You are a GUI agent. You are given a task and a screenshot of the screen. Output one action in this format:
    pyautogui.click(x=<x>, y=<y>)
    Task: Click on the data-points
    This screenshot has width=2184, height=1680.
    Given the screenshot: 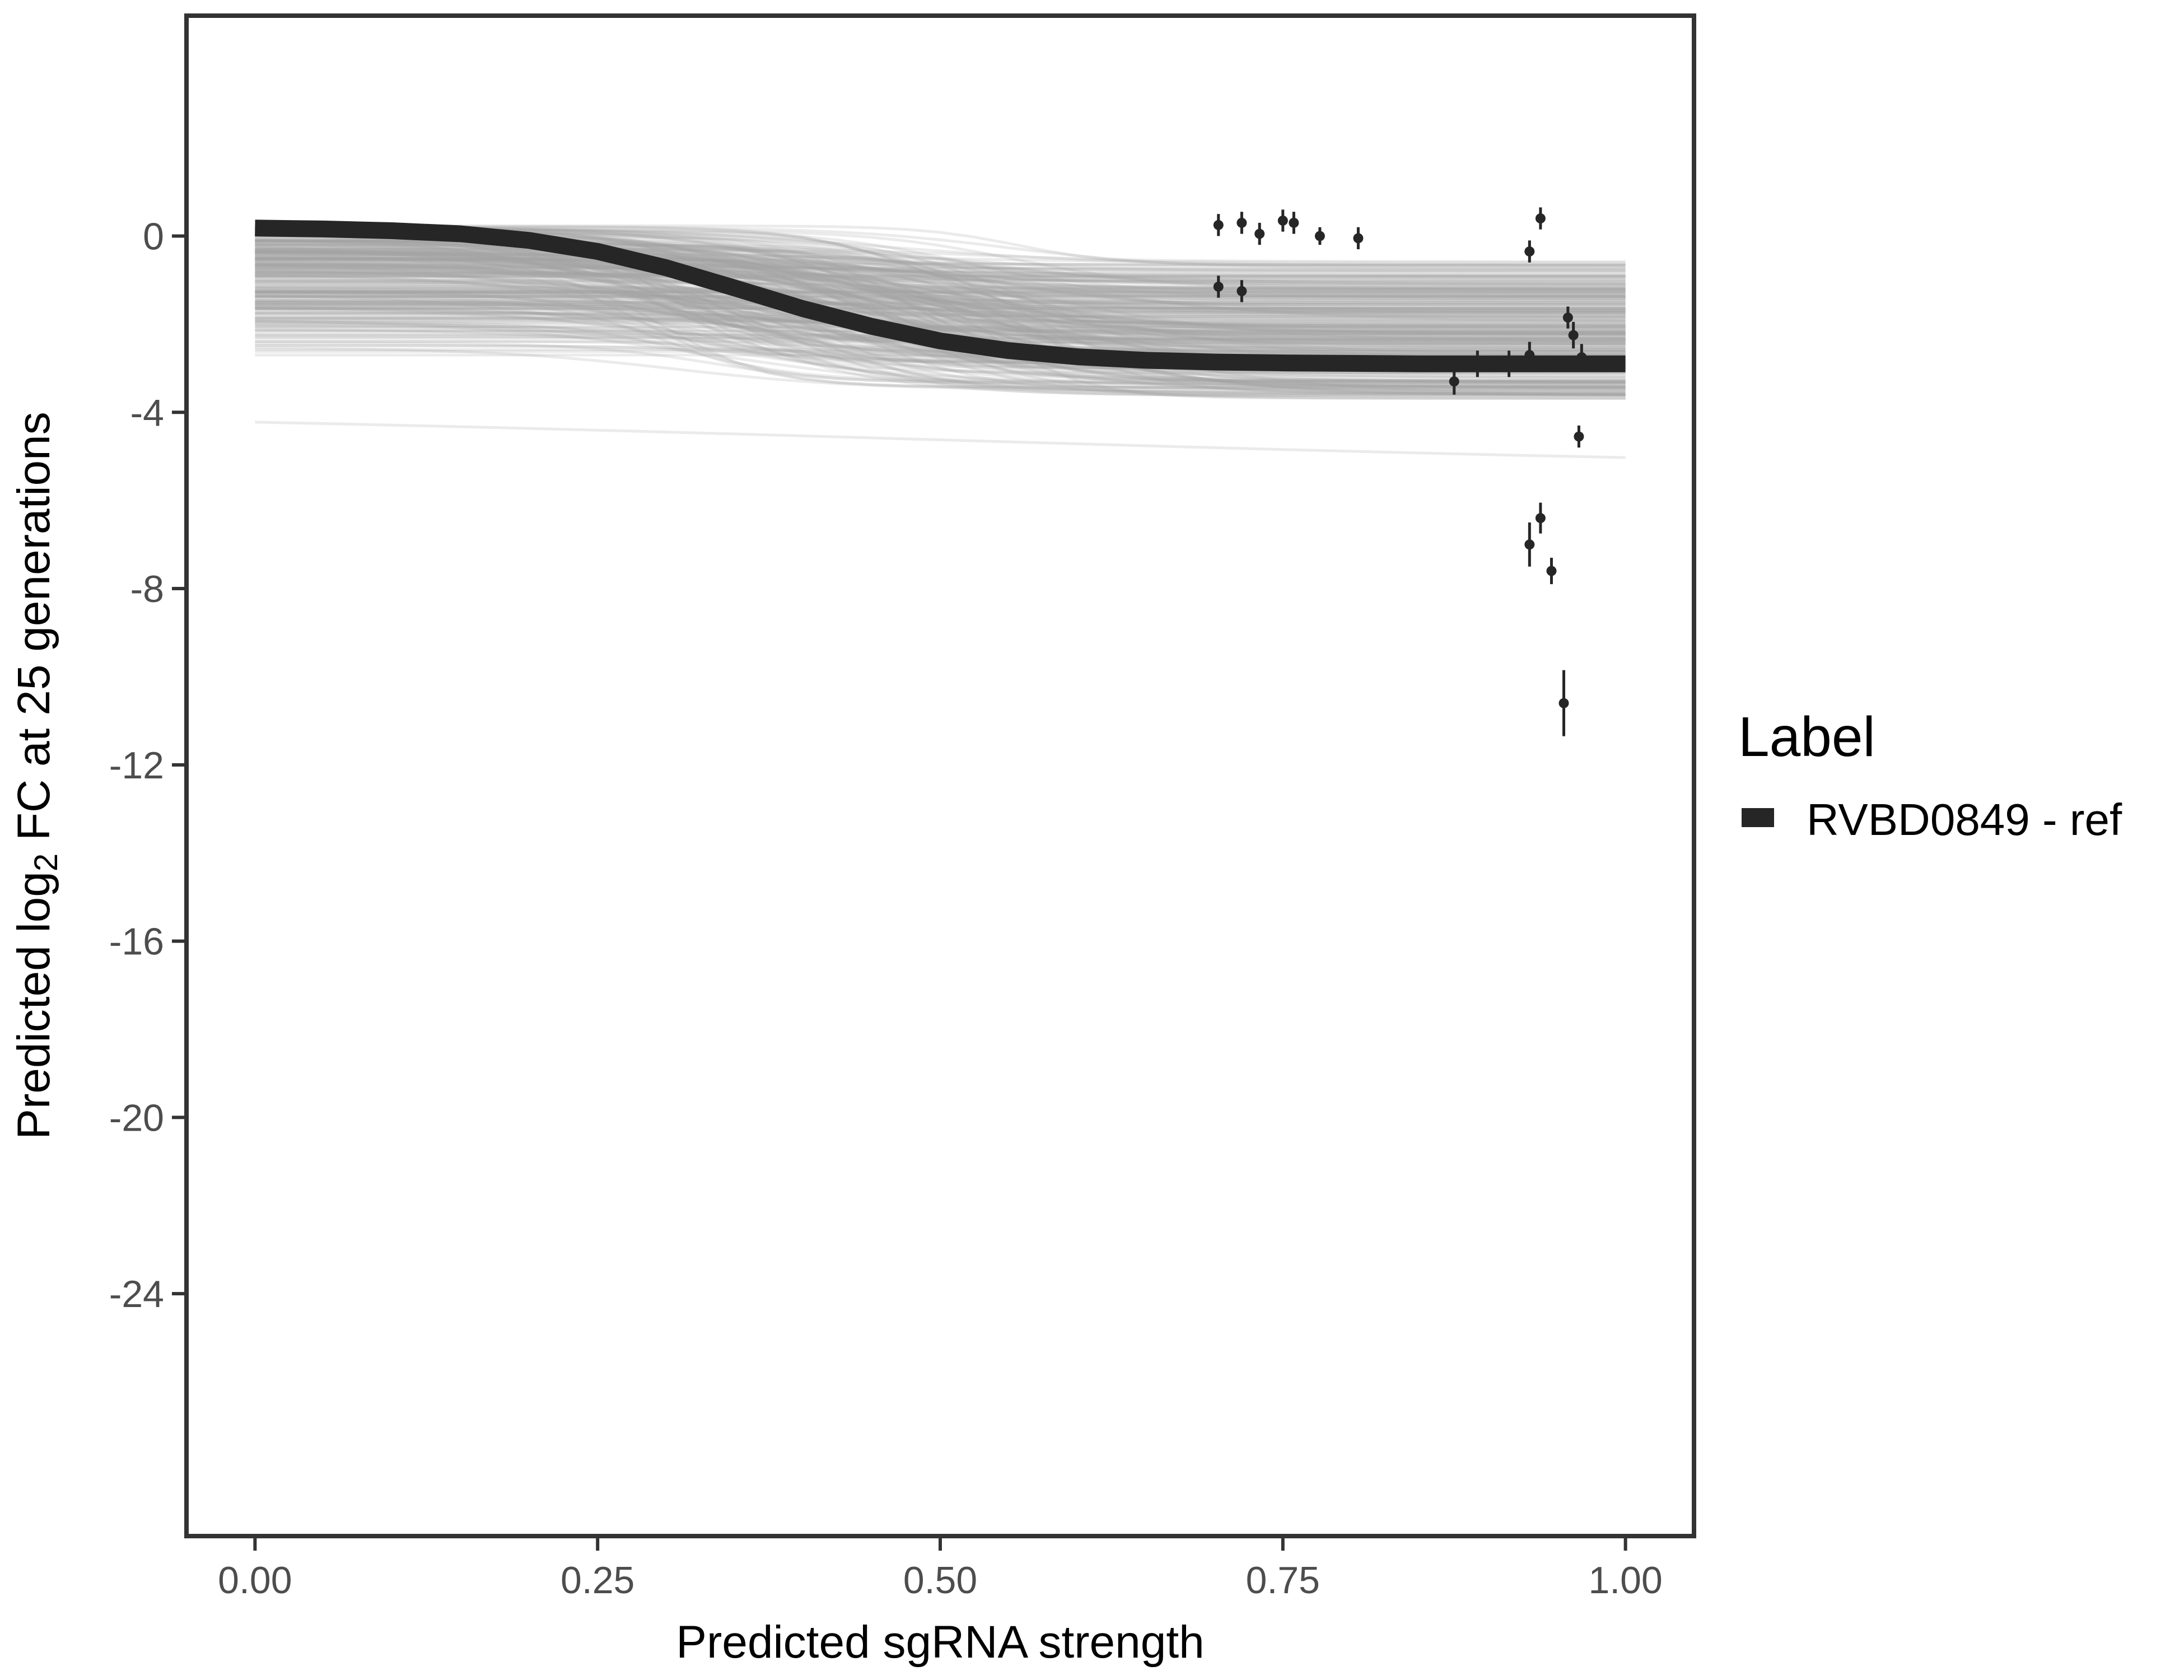 What is the action you would take?
    pyautogui.click(x=1400, y=472)
    